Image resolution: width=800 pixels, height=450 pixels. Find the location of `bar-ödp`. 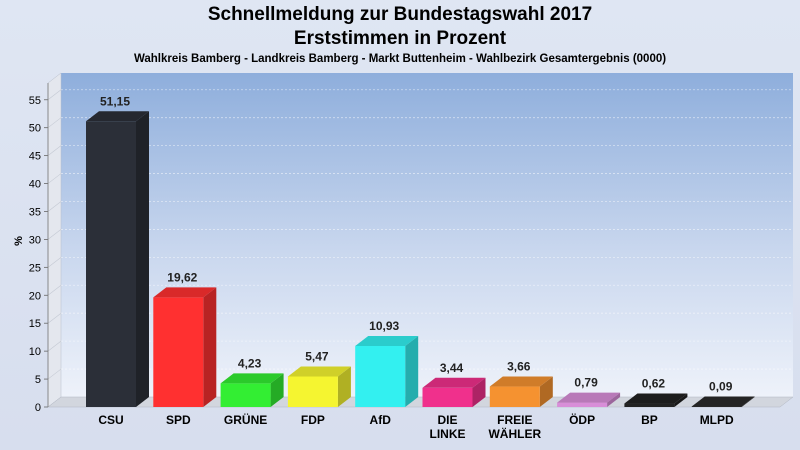

bar-ödp is located at coordinates (589, 399).